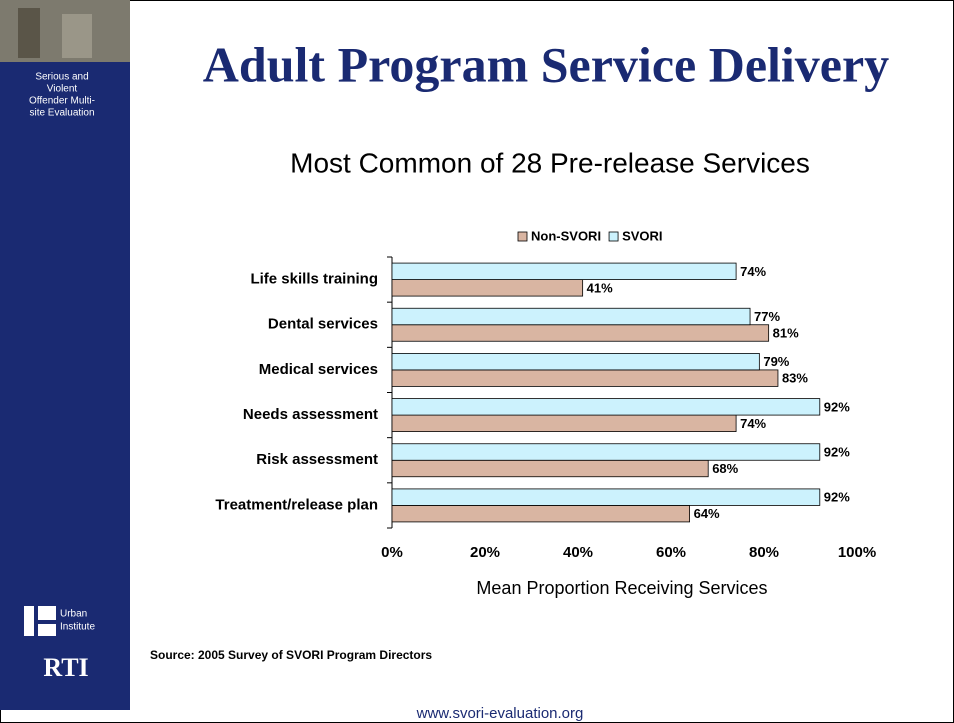  Describe the element at coordinates (77, 627) in the screenshot. I see `urban-text: Institute` at that location.